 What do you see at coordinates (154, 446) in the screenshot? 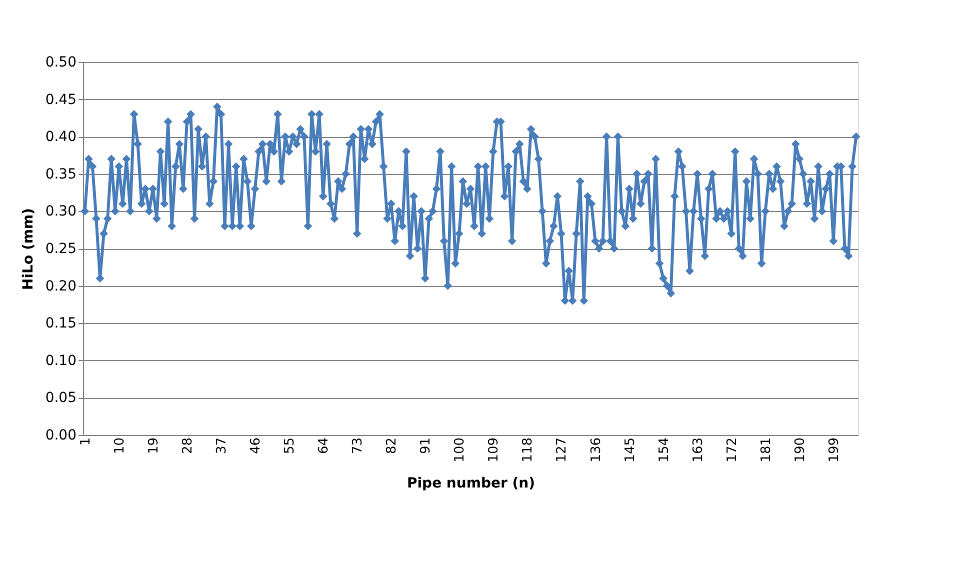
I see `x-tick-label: 19` at bounding box center [154, 446].